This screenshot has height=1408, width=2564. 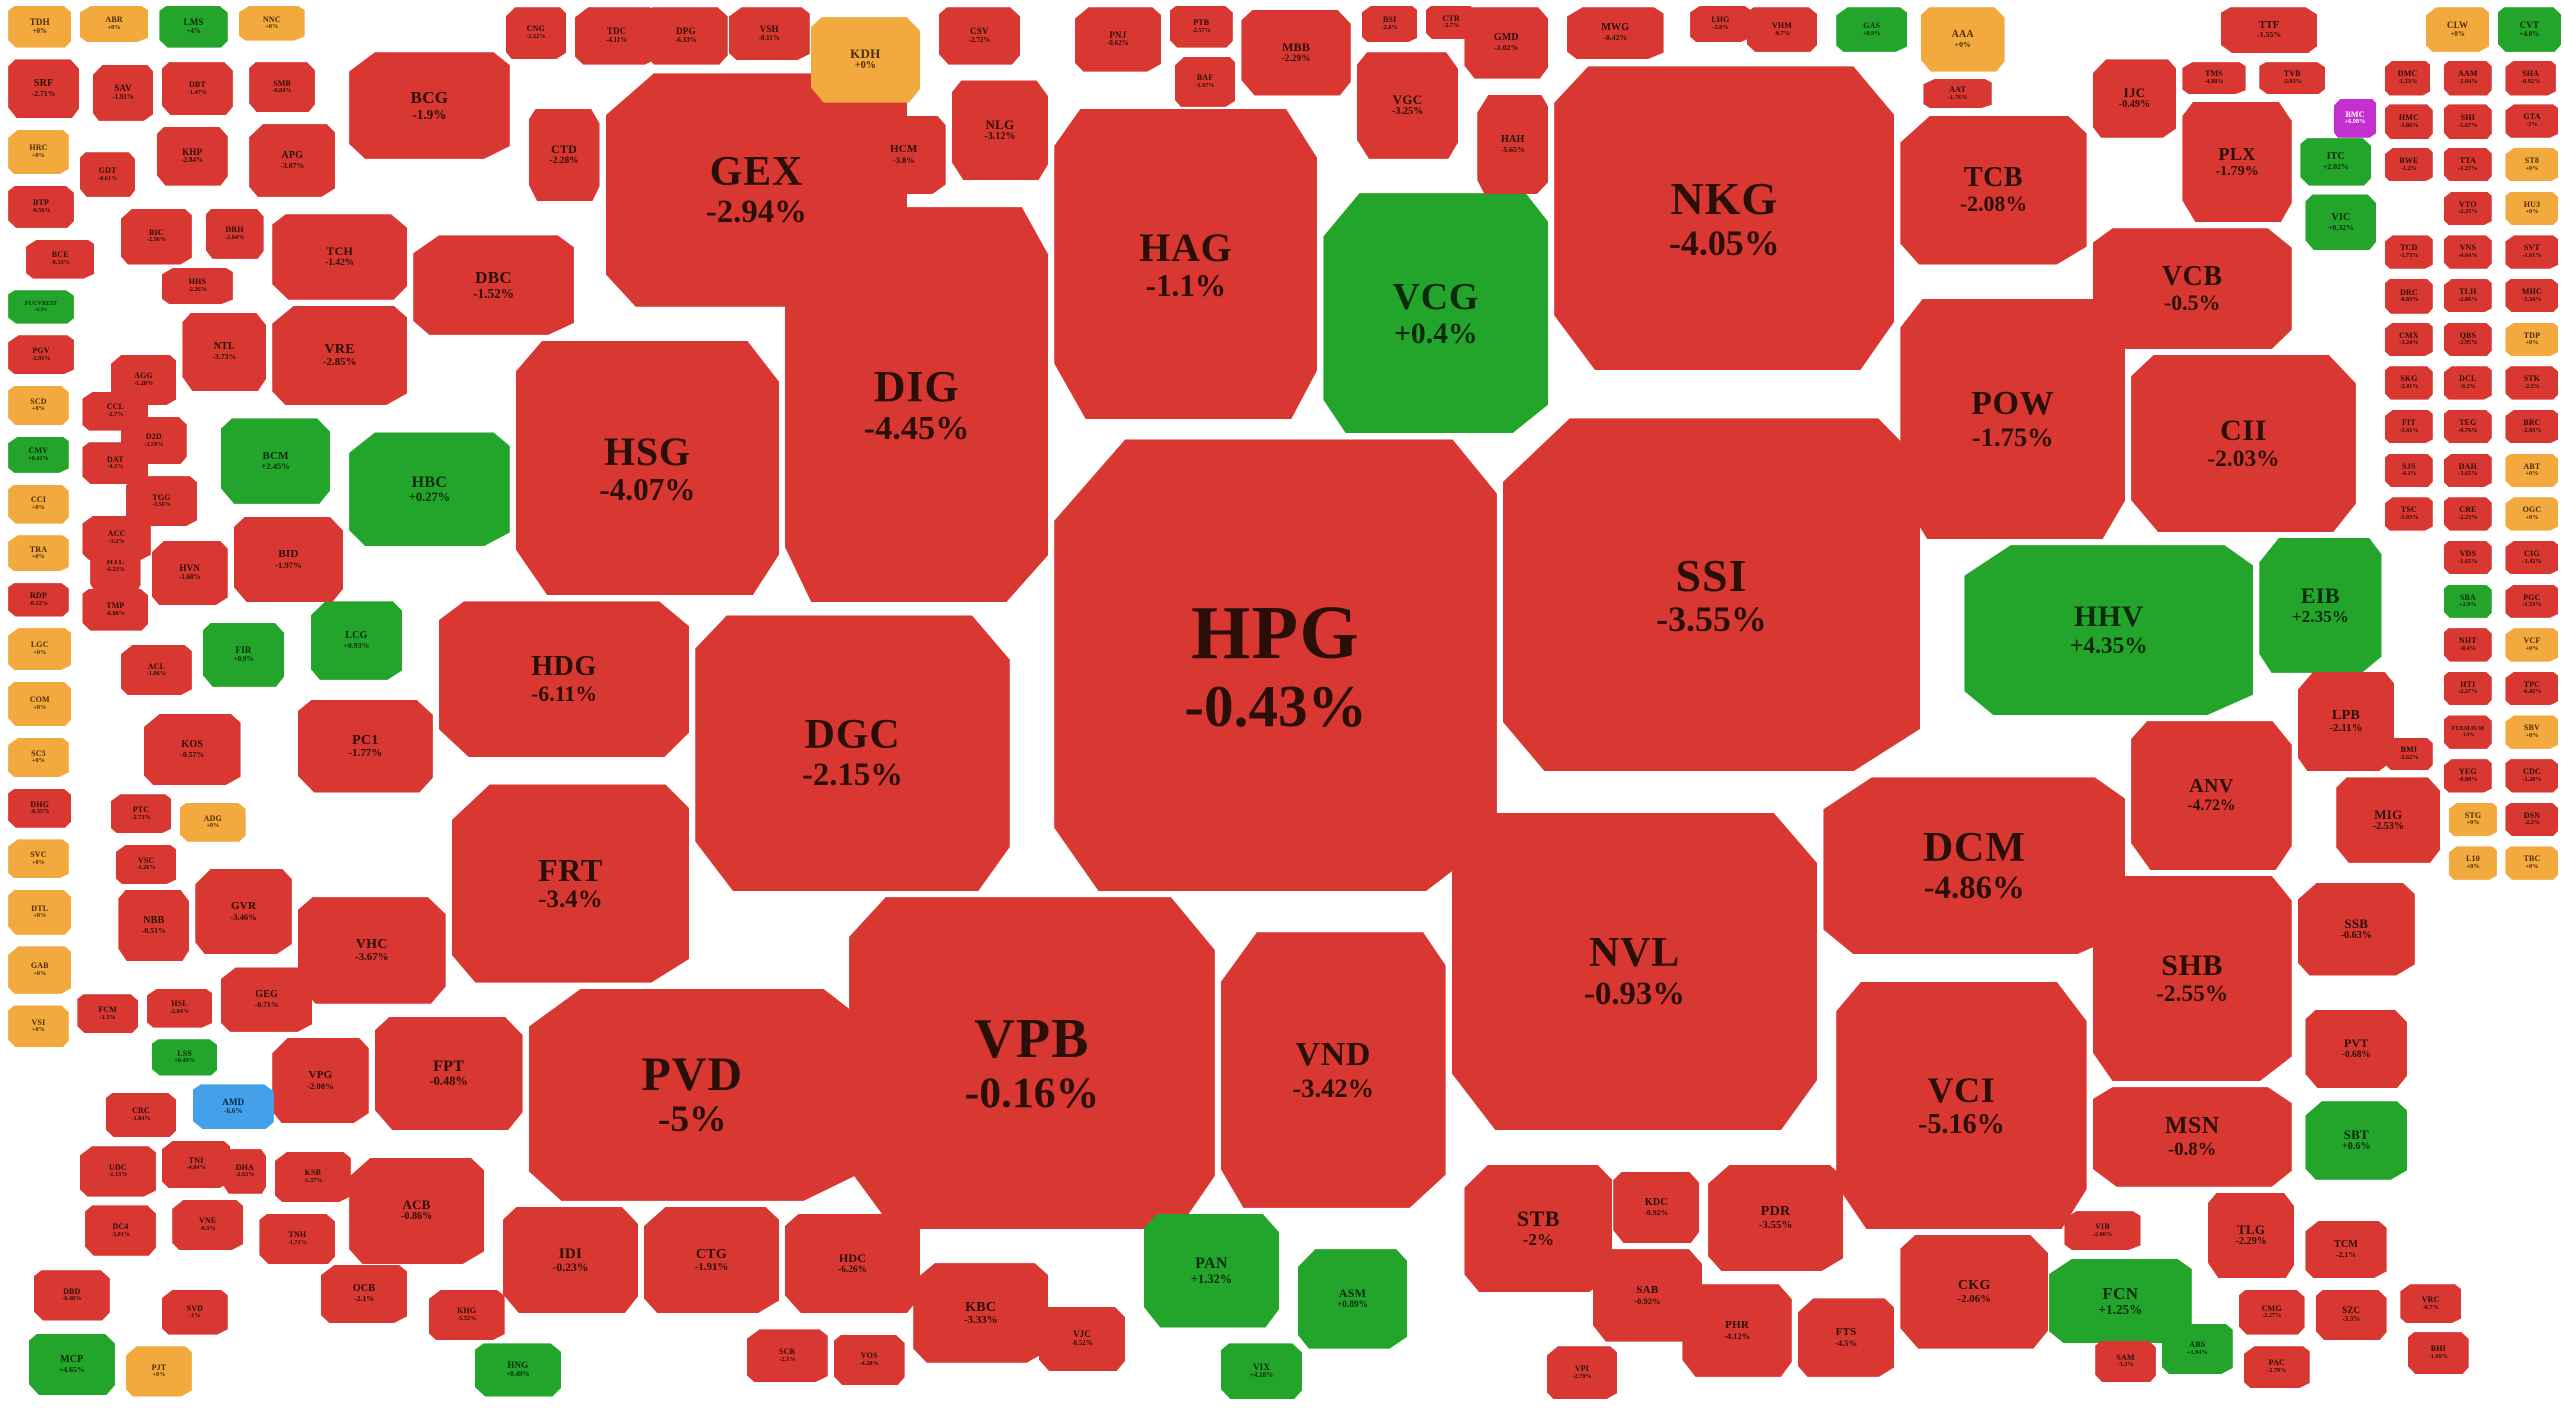 What do you see at coordinates (2340, 222) in the screenshot?
I see `heatmap-cell-VIC: VIC +0.32%` at bounding box center [2340, 222].